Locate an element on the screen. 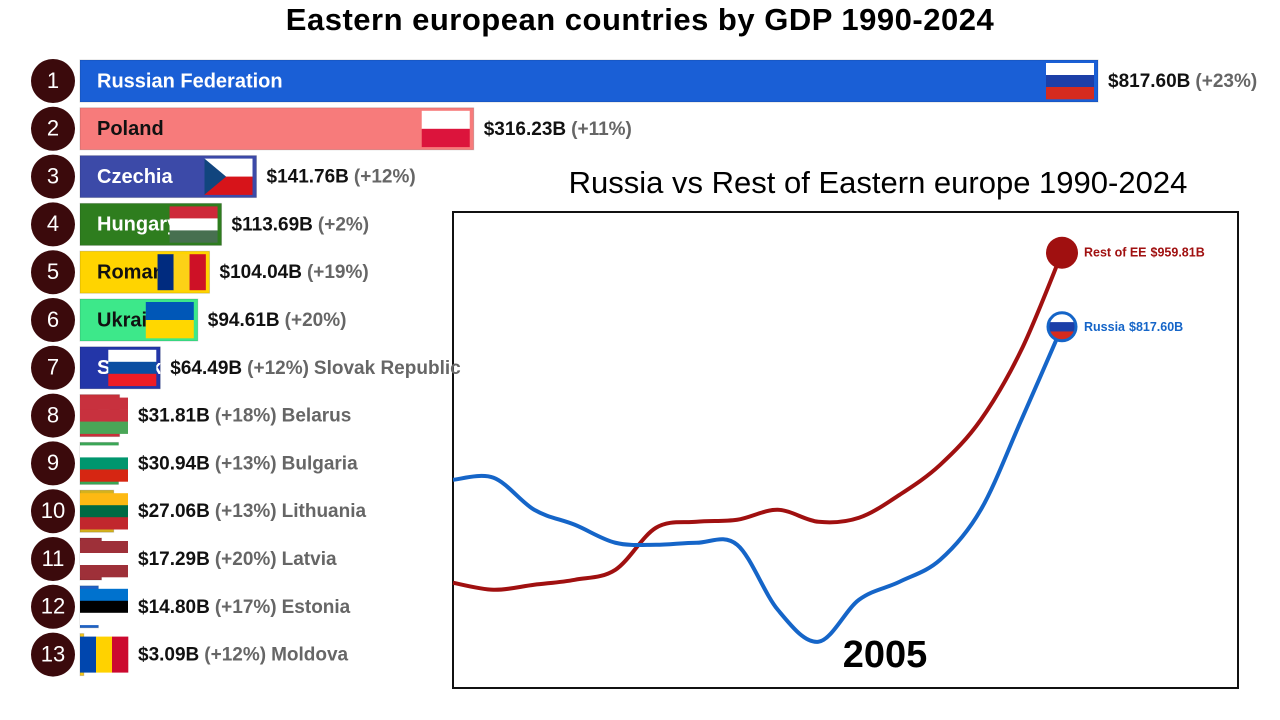 The height and width of the screenshot is (720, 1280). change: (+18%) is located at coordinates (246, 416).